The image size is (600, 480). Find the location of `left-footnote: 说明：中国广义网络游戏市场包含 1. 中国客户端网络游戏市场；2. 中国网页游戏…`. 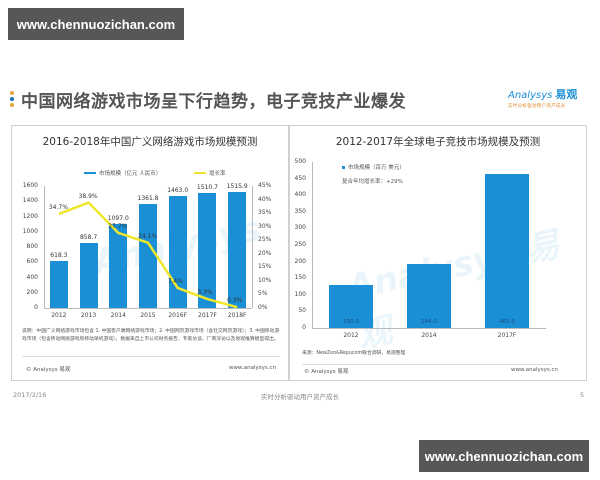

left-footnote: 说明：中国广义网络游戏市场包含 1. 中国客户端网络游戏市场；2. 中国网页游戏… is located at coordinates (151, 335).